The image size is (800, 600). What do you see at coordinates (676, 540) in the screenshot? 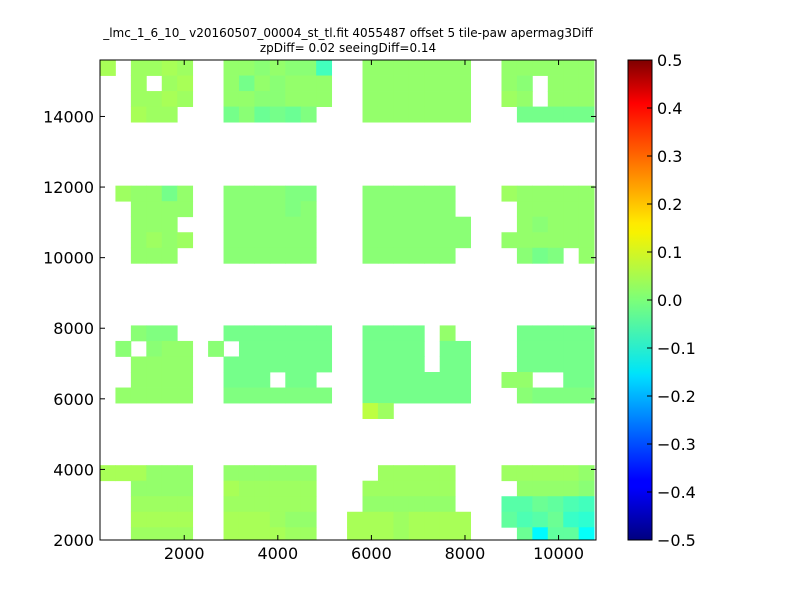
I see `colorbar-tick-label: −0.5` at bounding box center [676, 540].